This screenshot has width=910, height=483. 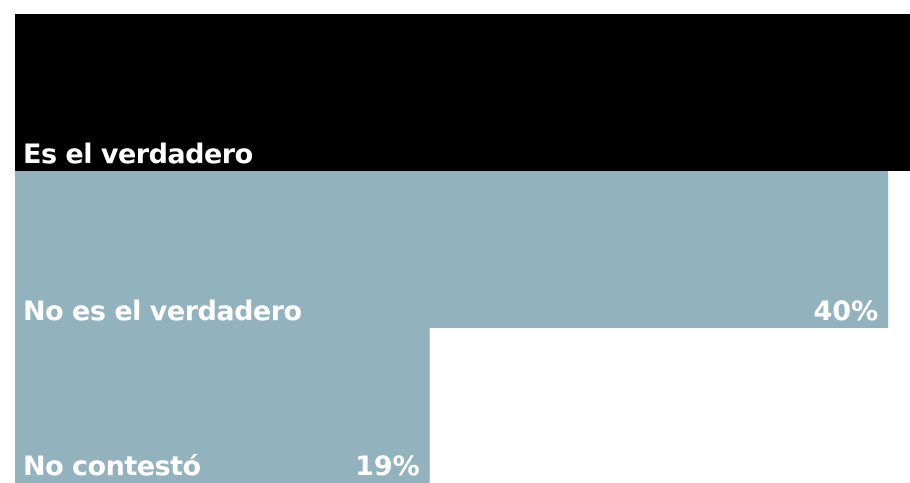 What do you see at coordinates (387, 466) in the screenshot?
I see `value-label: 19%` at bounding box center [387, 466].